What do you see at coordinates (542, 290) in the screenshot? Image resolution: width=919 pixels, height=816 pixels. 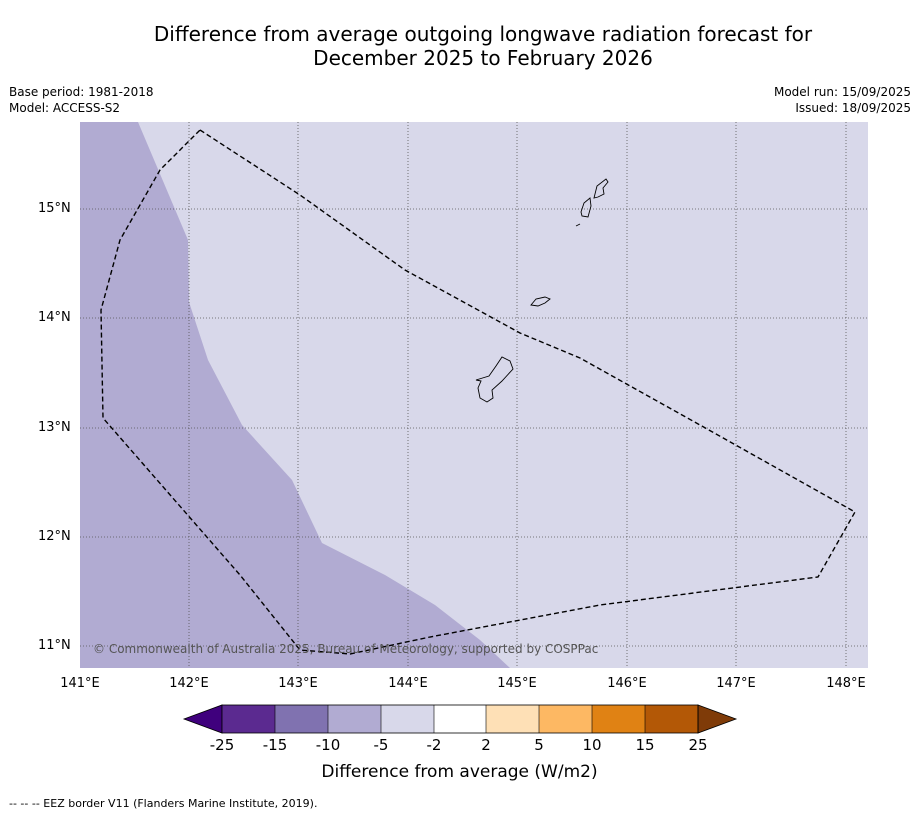 I see `islands` at bounding box center [542, 290].